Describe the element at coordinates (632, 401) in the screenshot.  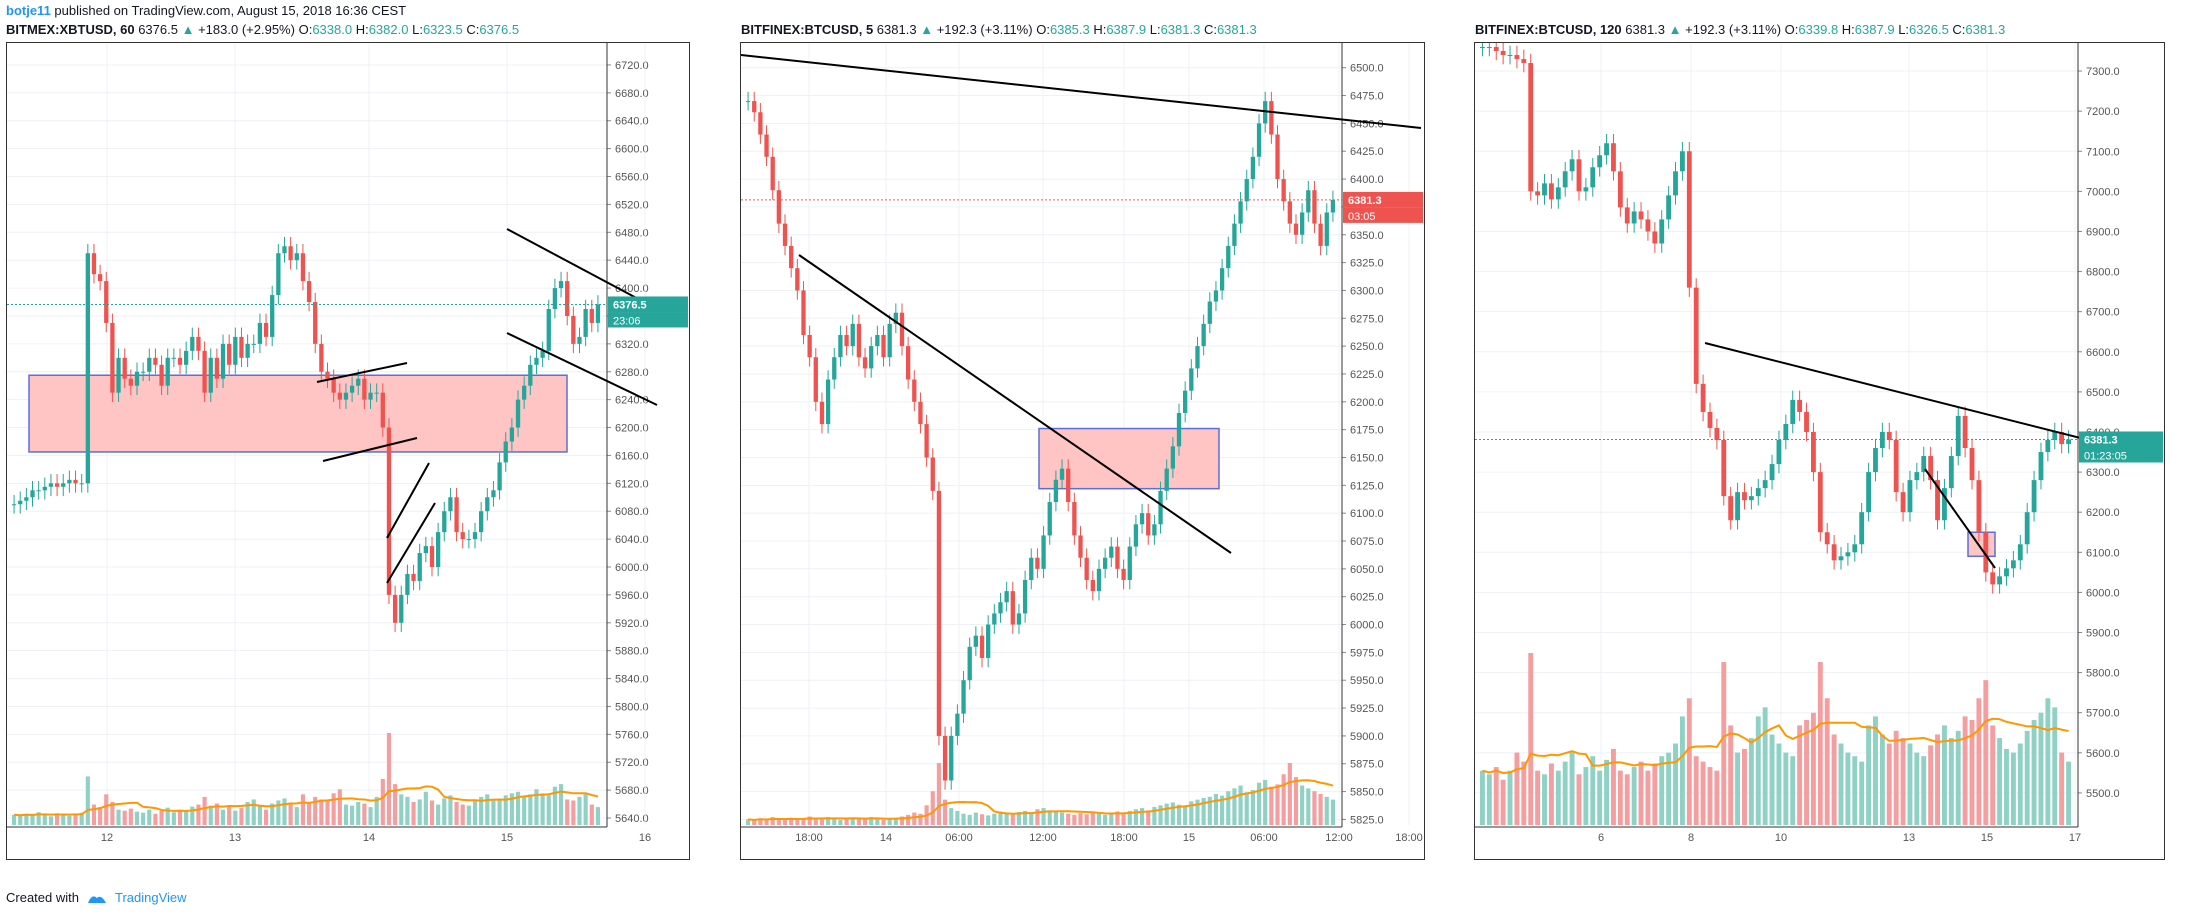
I see `y-tick-label: 6240.0` at that location.